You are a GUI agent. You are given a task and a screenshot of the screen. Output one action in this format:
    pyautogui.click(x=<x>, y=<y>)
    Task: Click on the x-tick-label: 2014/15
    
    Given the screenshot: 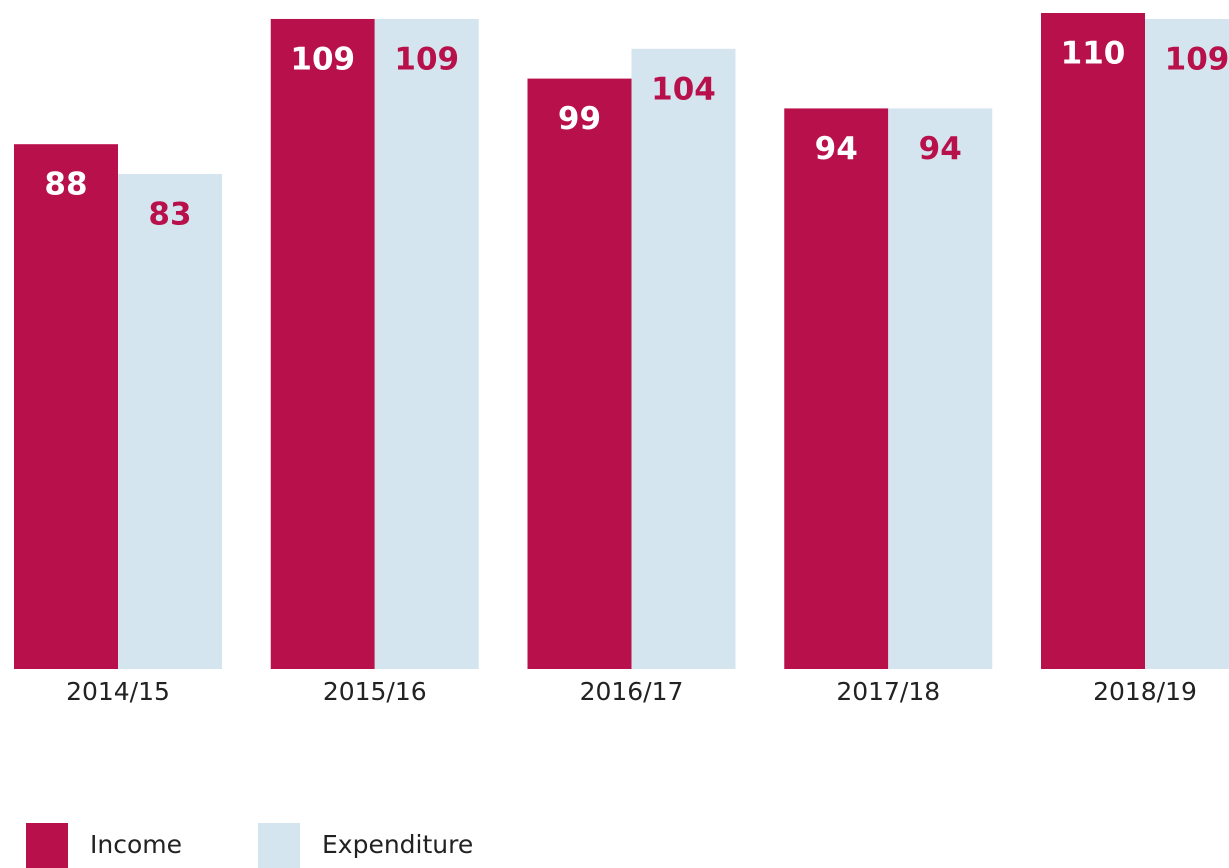 What is the action you would take?
    pyautogui.click(x=118, y=691)
    